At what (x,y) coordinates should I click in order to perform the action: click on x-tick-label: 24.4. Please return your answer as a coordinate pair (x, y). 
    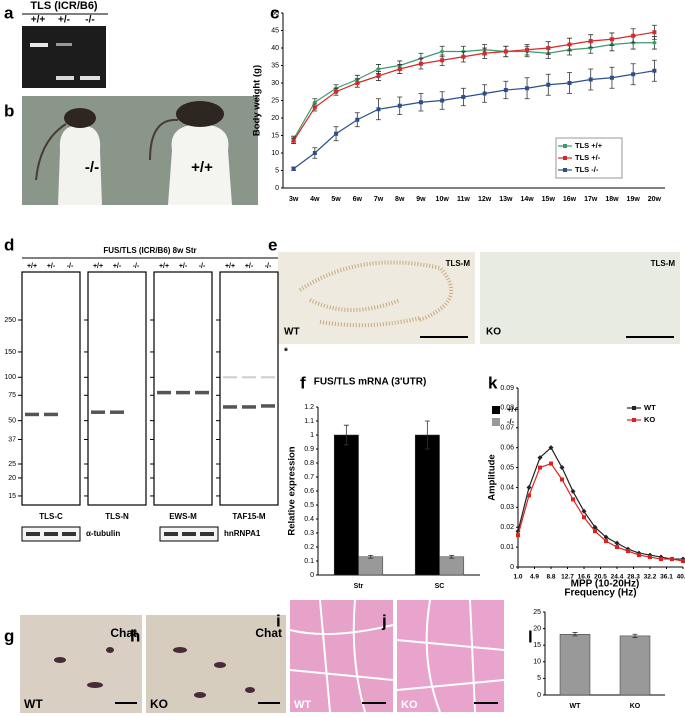
    Looking at the image, I should click on (617, 577).